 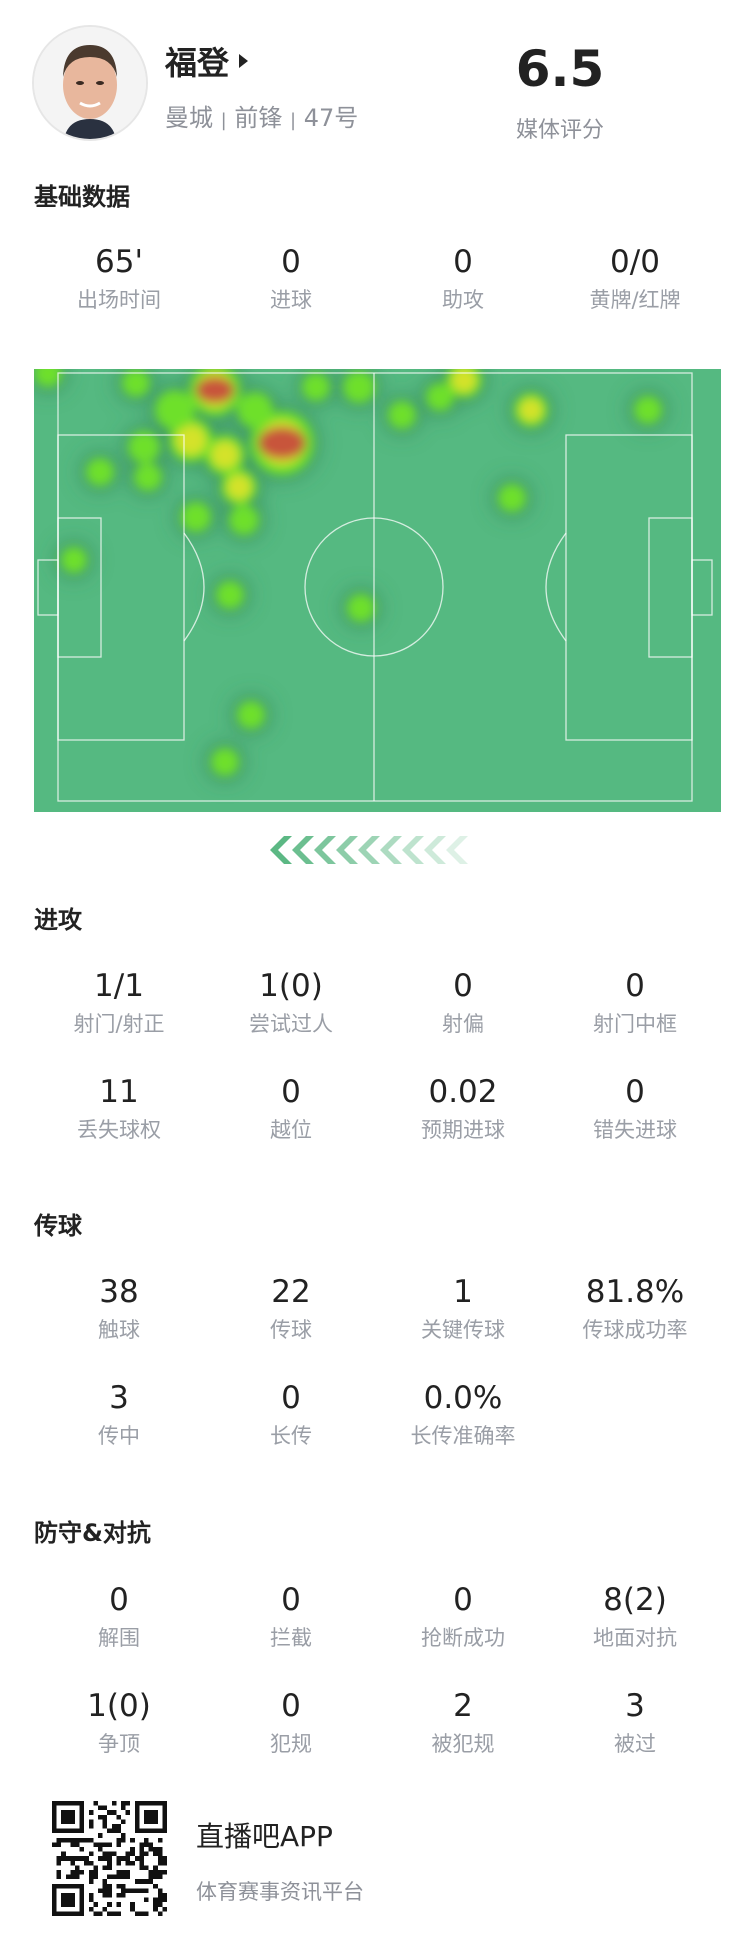 What do you see at coordinates (635, 1024) in the screenshot?
I see `stat-label: 射门中框` at bounding box center [635, 1024].